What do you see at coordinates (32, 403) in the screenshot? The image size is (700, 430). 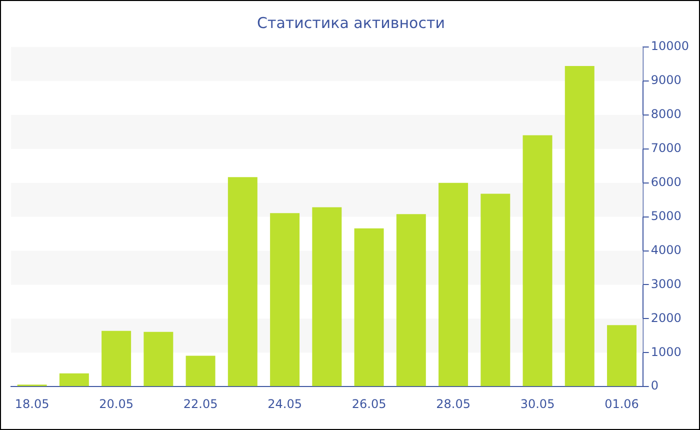 I see `x-tick-label: 18.05` at bounding box center [32, 403].